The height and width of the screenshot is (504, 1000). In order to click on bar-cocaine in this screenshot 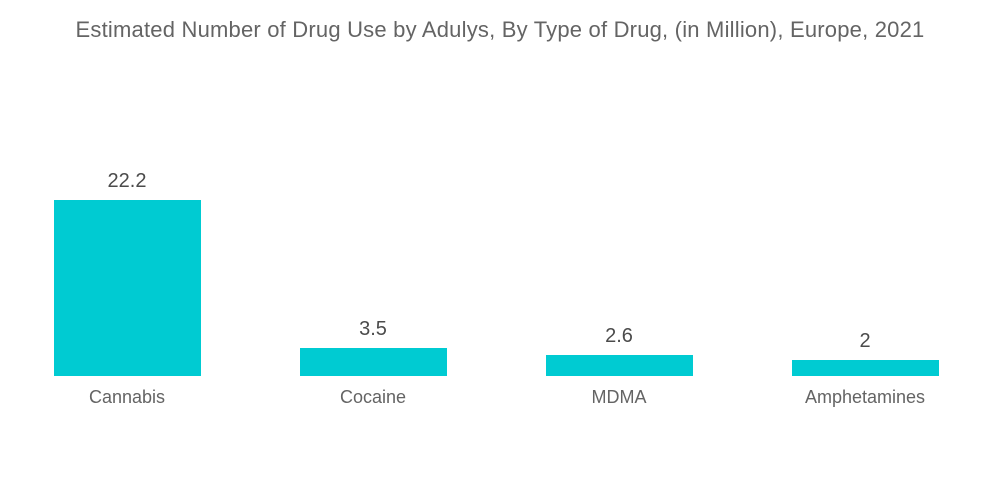, I will do `click(373, 362)`.